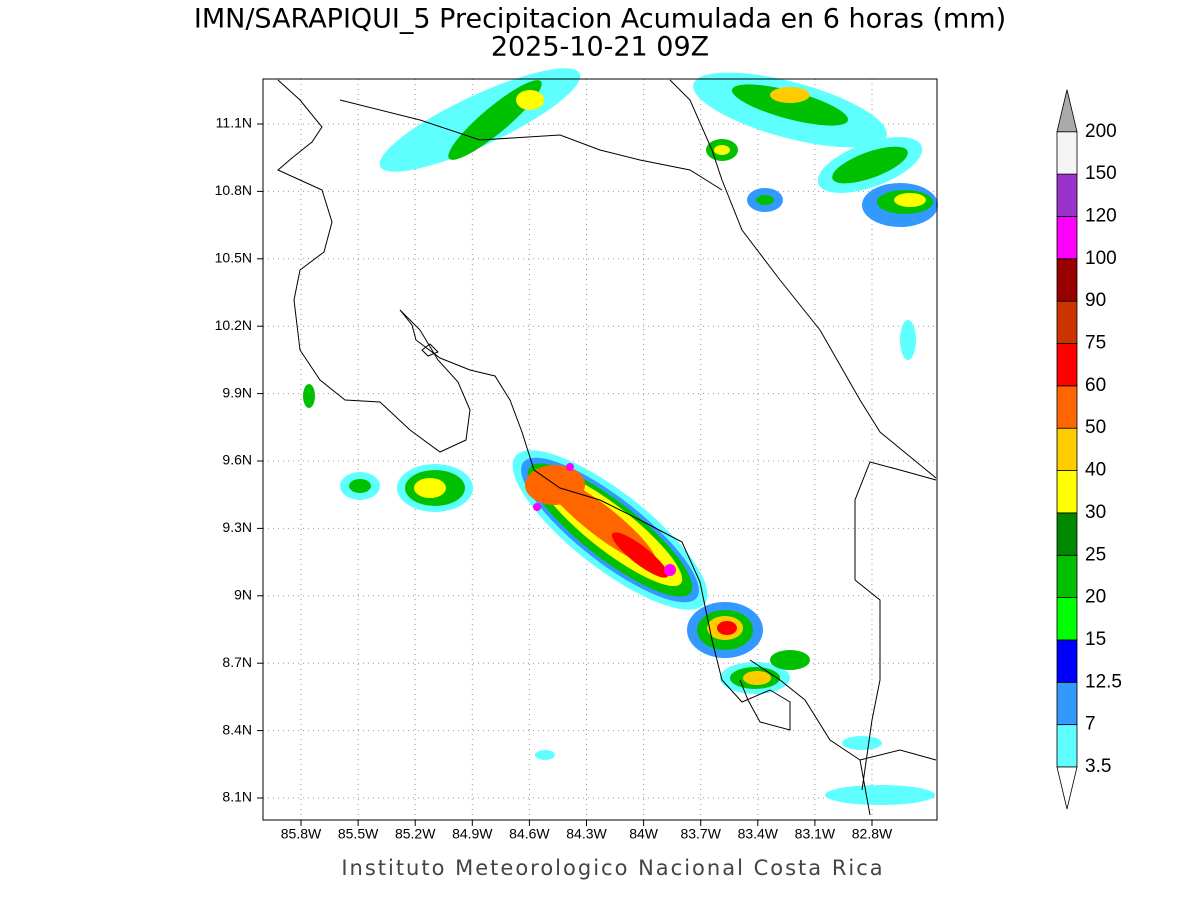  I want to click on colorbar-label: 200, so click(1101, 131).